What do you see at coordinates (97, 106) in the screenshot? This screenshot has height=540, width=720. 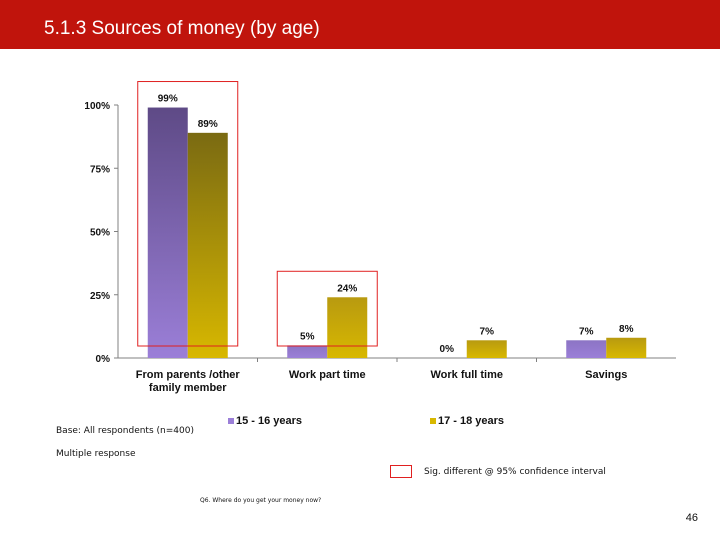 I see `y-tick-label: 100%` at bounding box center [97, 106].